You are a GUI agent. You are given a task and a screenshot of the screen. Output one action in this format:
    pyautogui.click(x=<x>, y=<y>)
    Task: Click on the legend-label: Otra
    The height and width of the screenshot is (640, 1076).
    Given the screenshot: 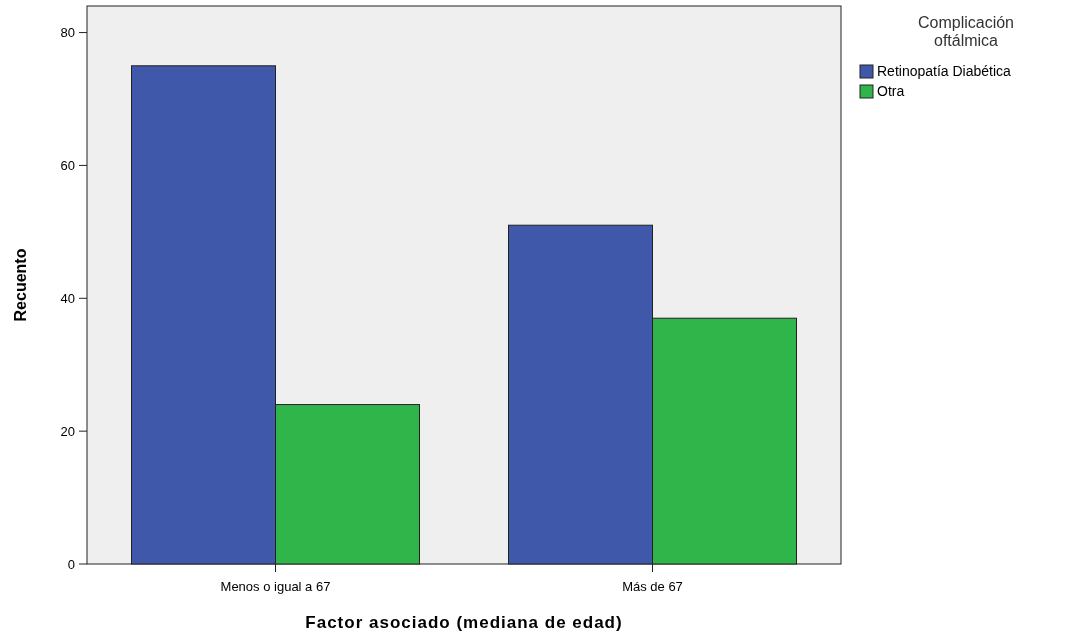 What is the action you would take?
    pyautogui.click(x=891, y=91)
    